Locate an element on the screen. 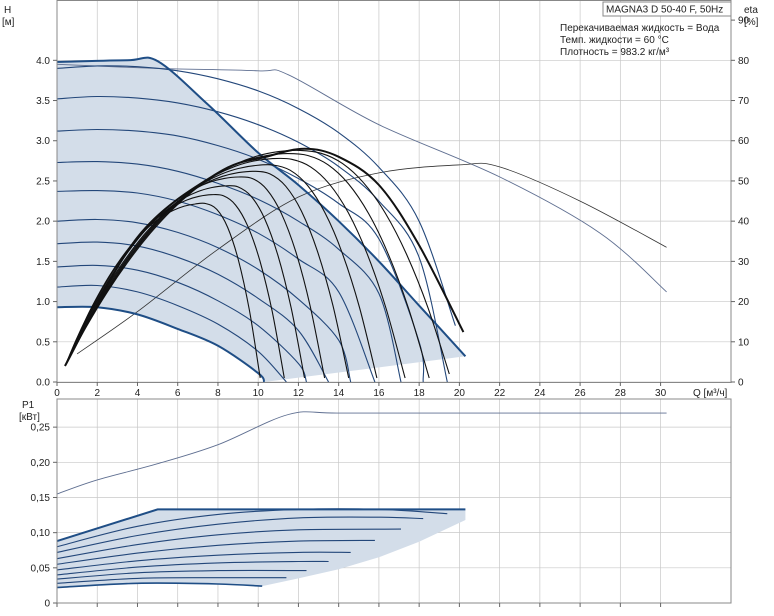 This screenshot has width=774, height=616. eta-tick-label: 0 is located at coordinates (741, 383).